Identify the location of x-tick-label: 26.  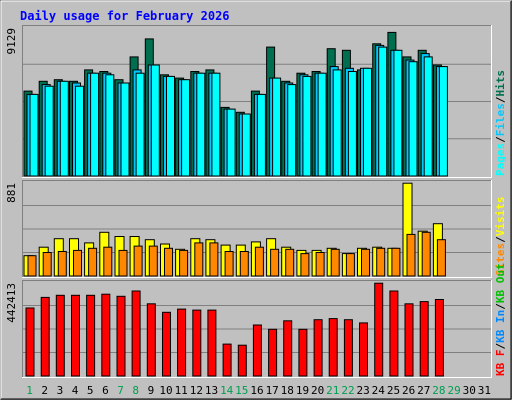
(408, 390).